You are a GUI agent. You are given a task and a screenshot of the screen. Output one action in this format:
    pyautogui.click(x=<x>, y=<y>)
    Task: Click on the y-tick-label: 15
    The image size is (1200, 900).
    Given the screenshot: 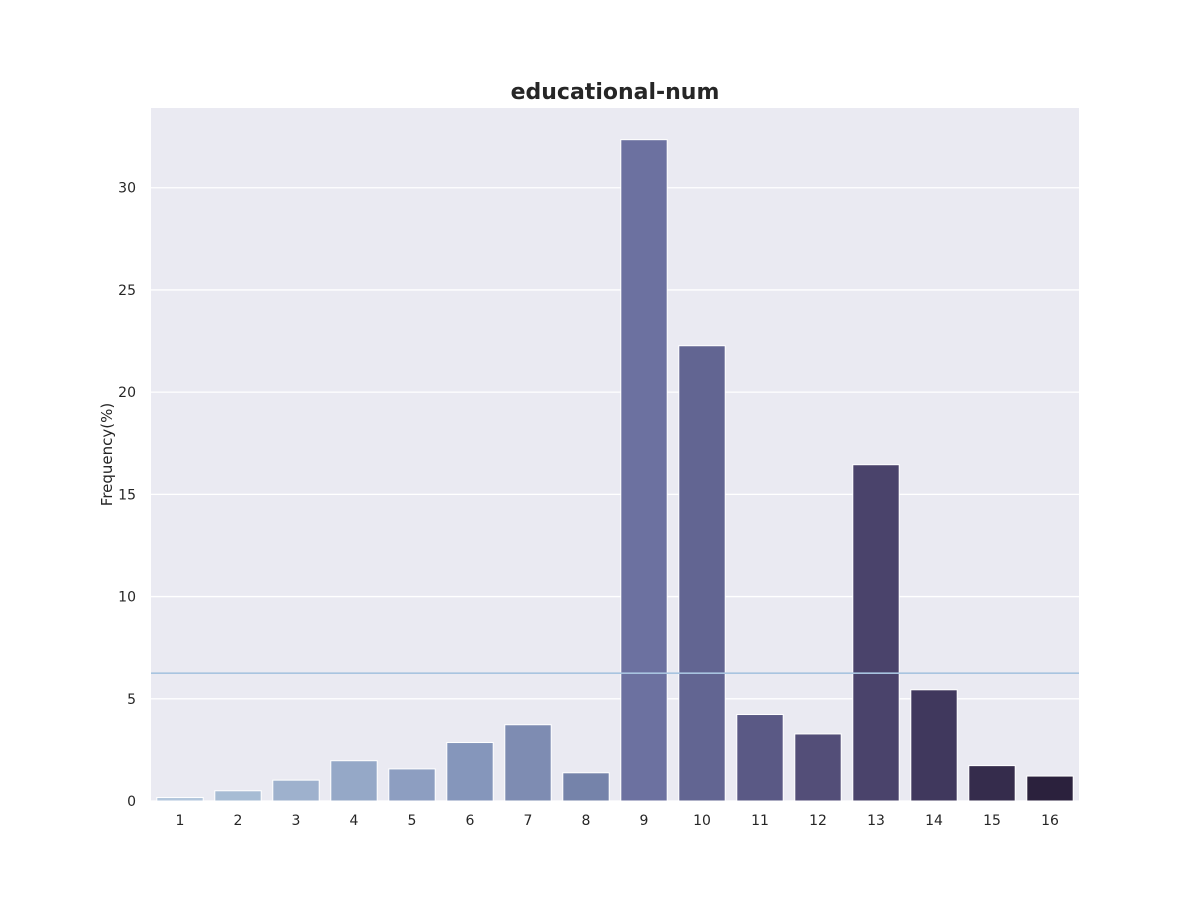 What is the action you would take?
    pyautogui.click(x=127, y=495)
    